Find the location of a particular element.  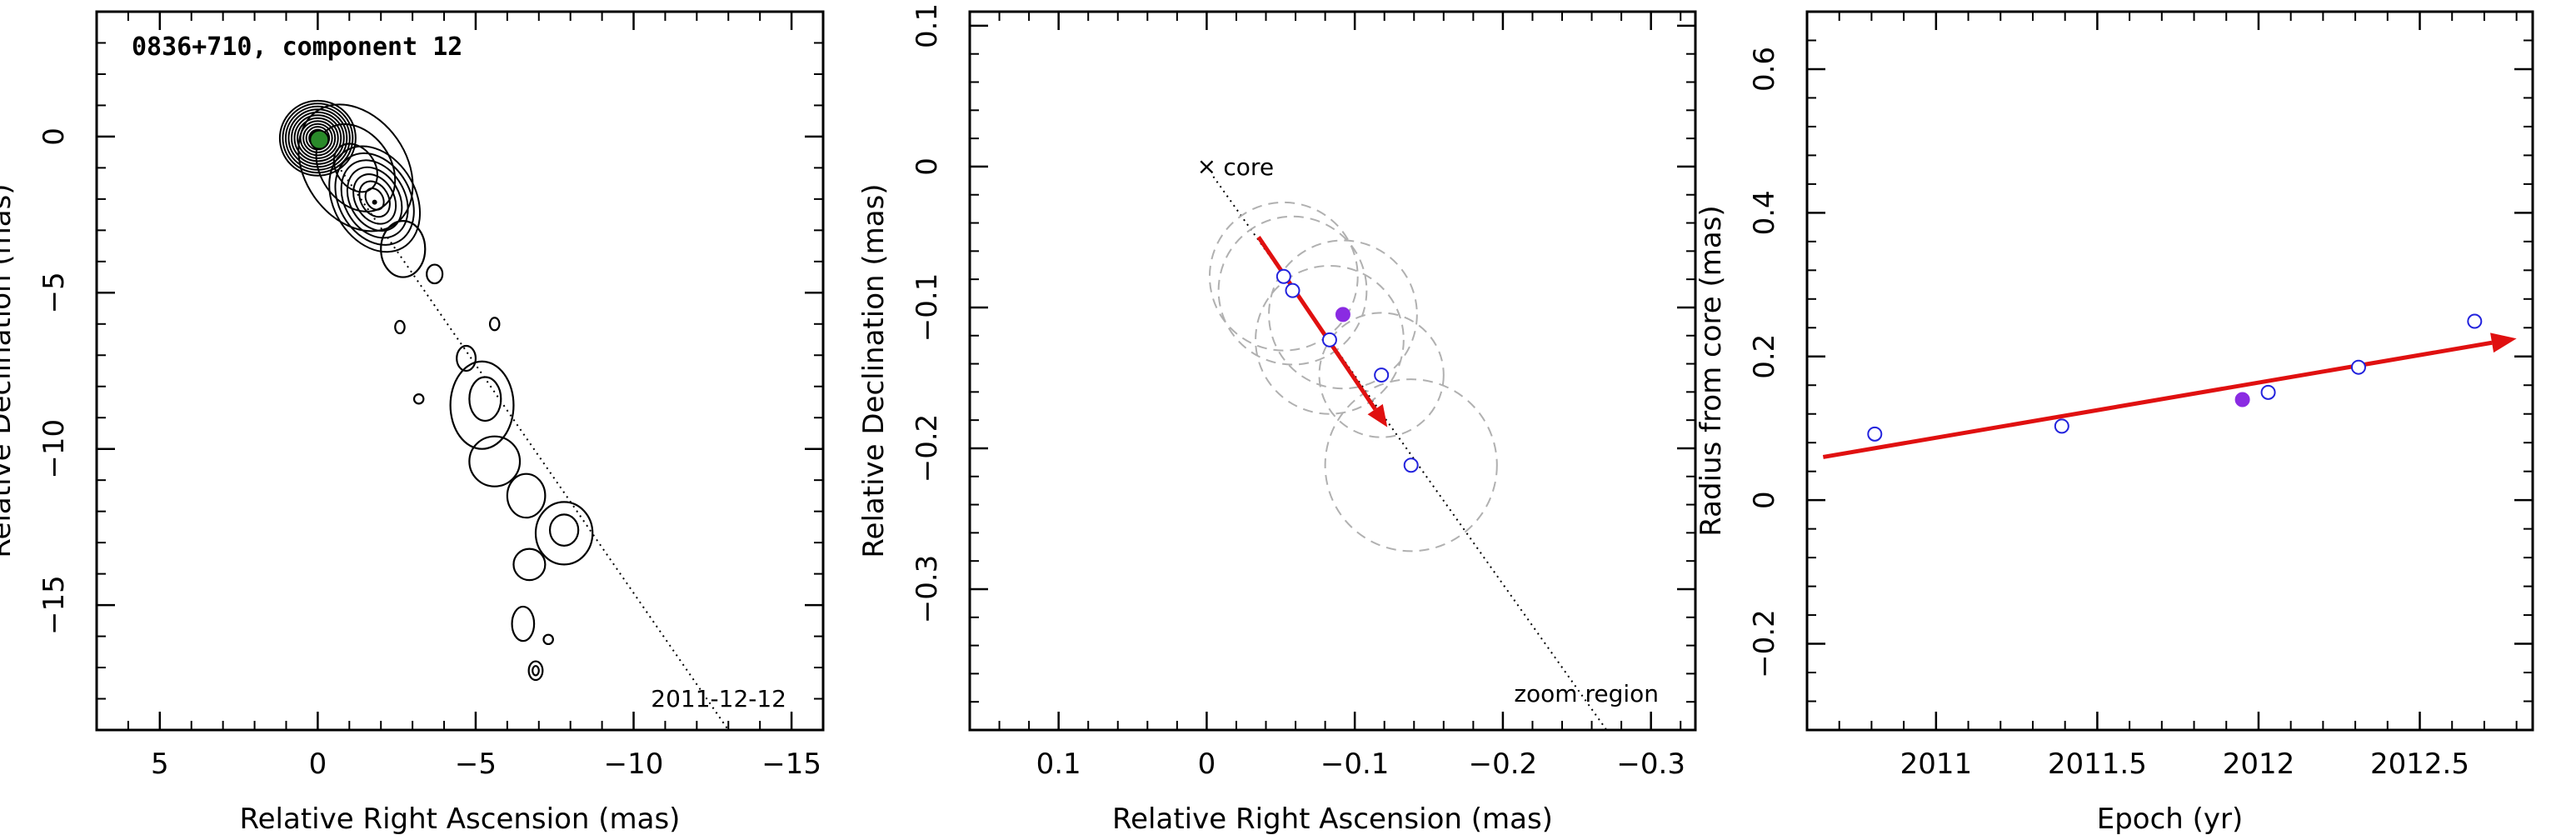

fit-arrowhead is located at coordinates (2503, 342).